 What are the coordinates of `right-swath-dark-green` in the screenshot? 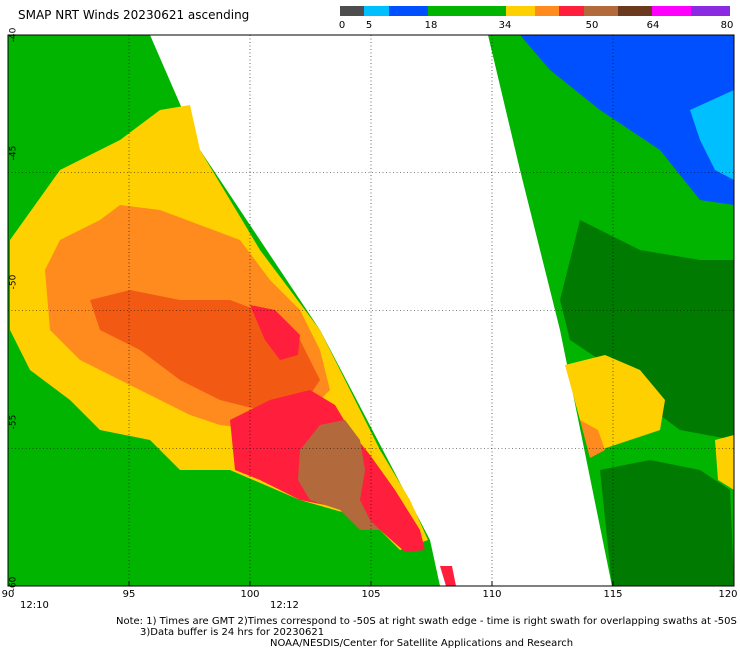 It's located at (647, 330).